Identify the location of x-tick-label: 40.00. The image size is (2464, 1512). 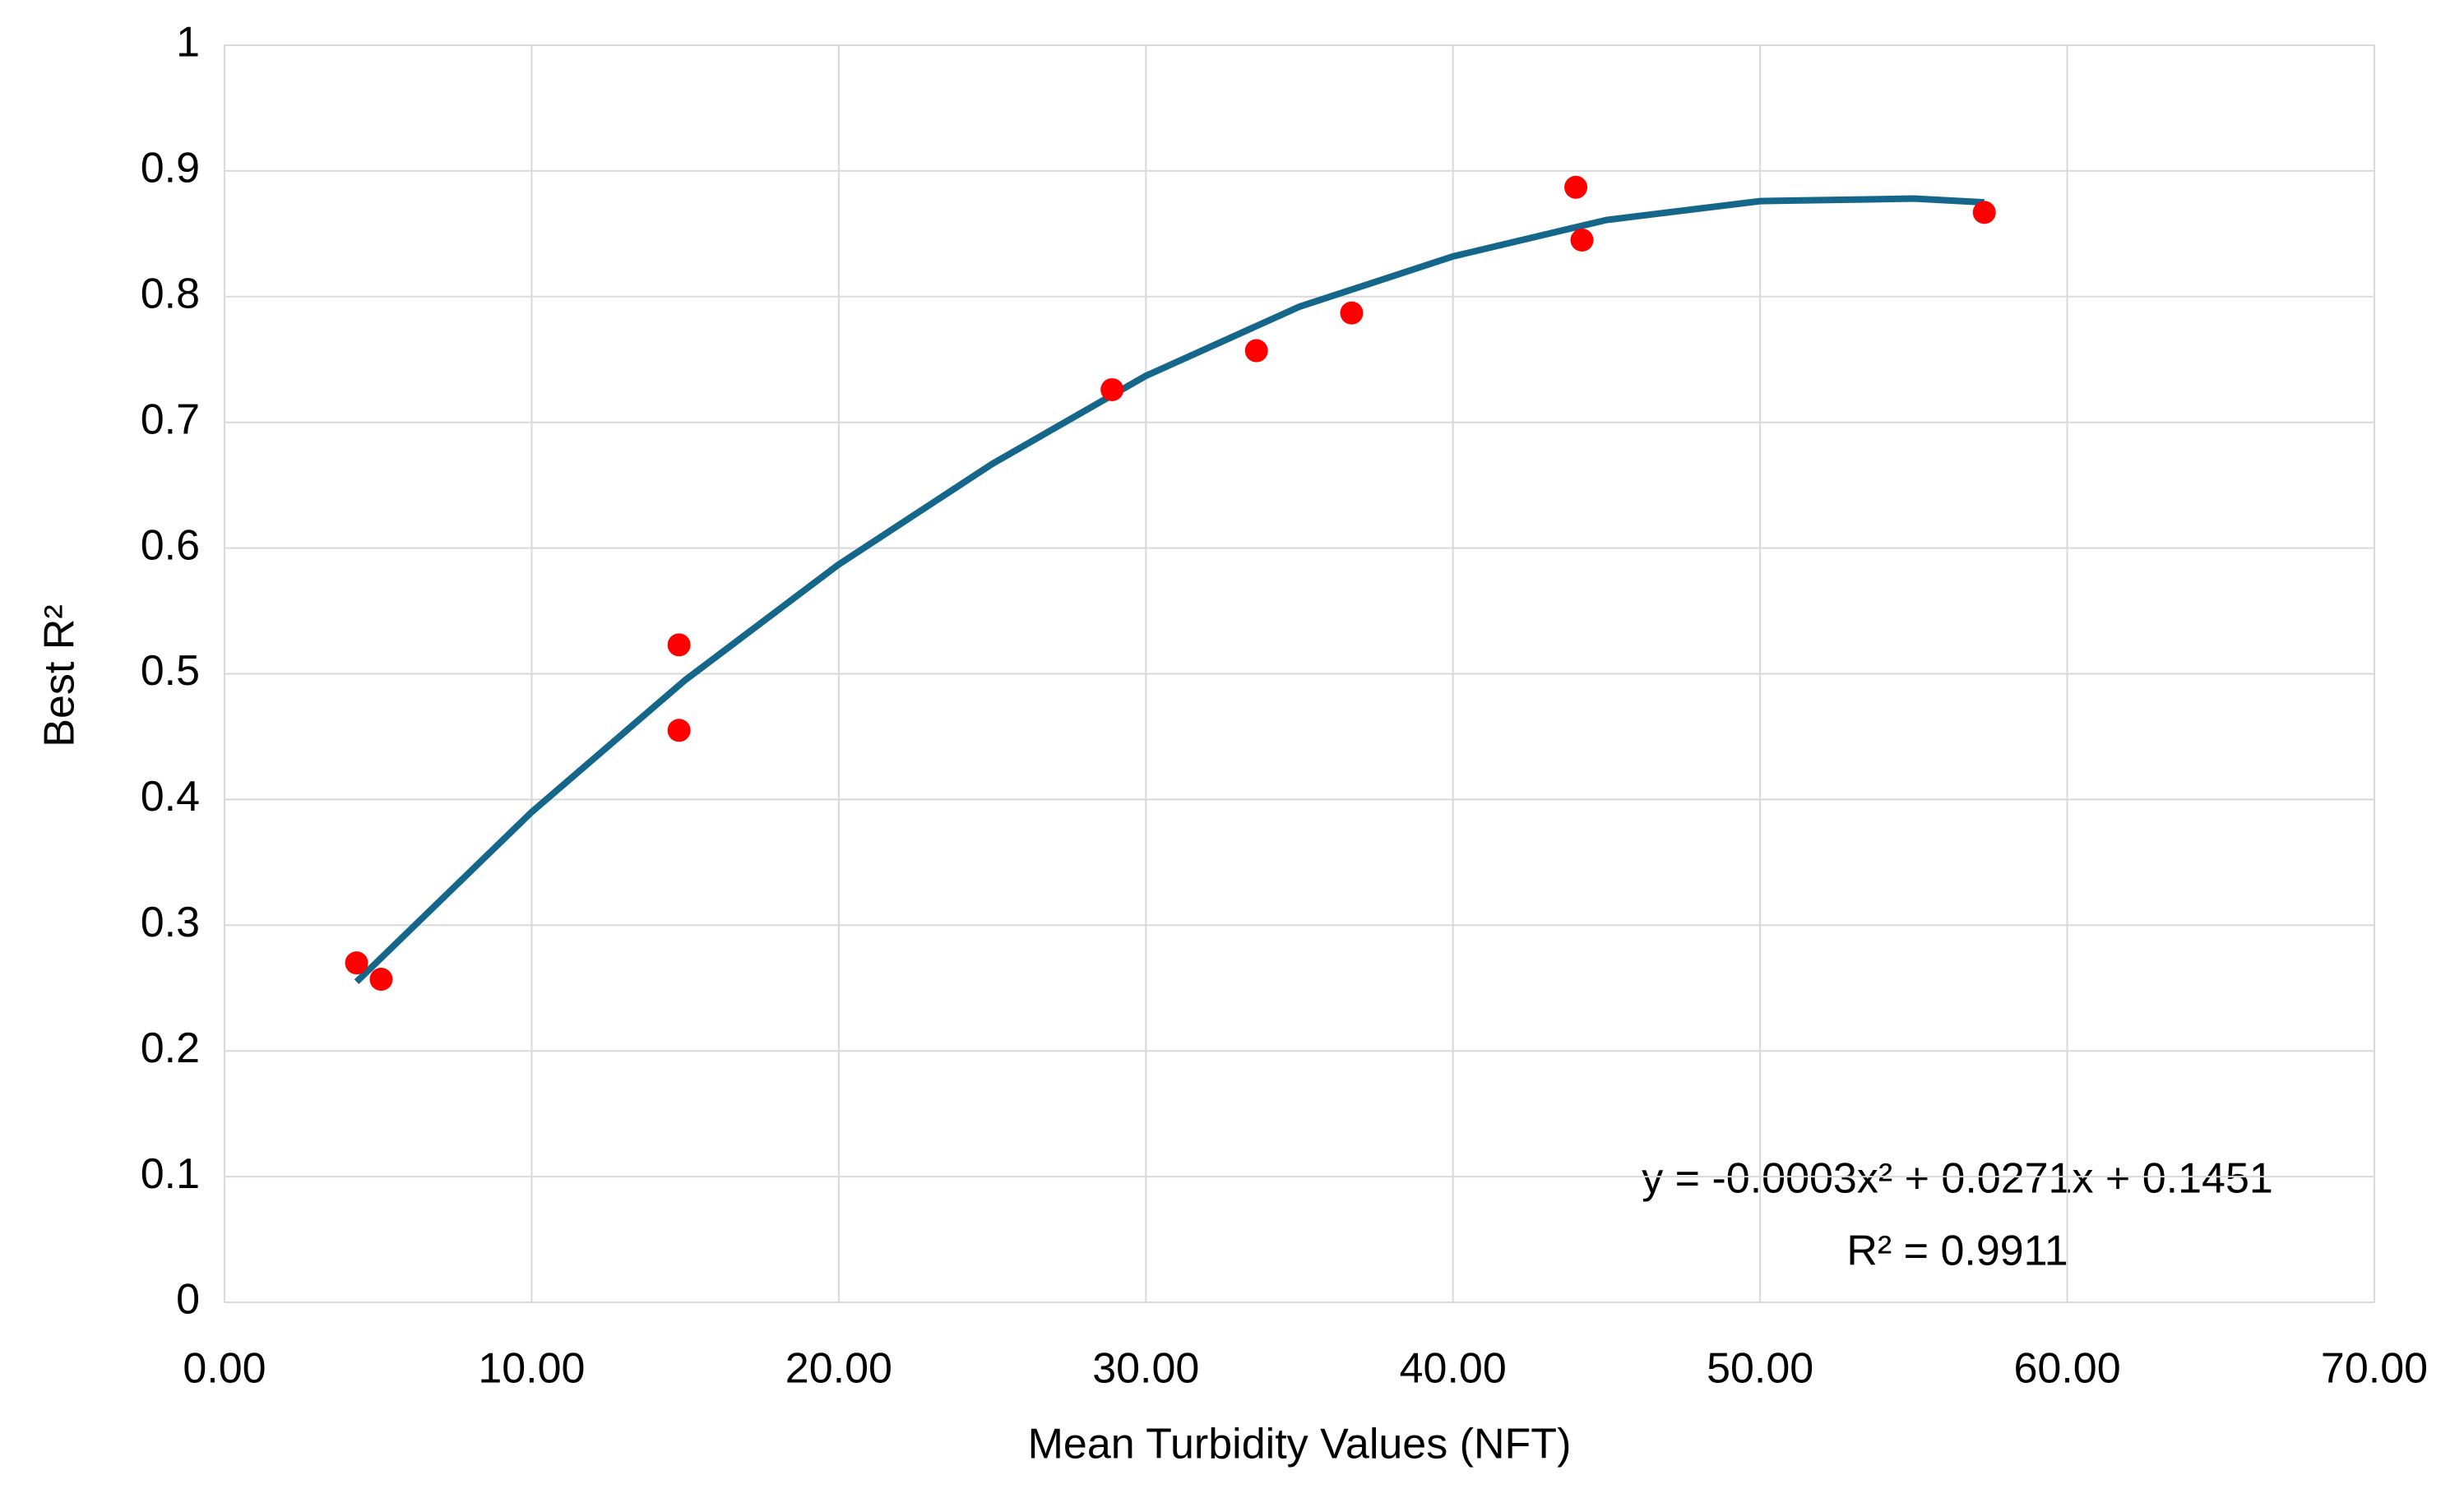
(1453, 1369).